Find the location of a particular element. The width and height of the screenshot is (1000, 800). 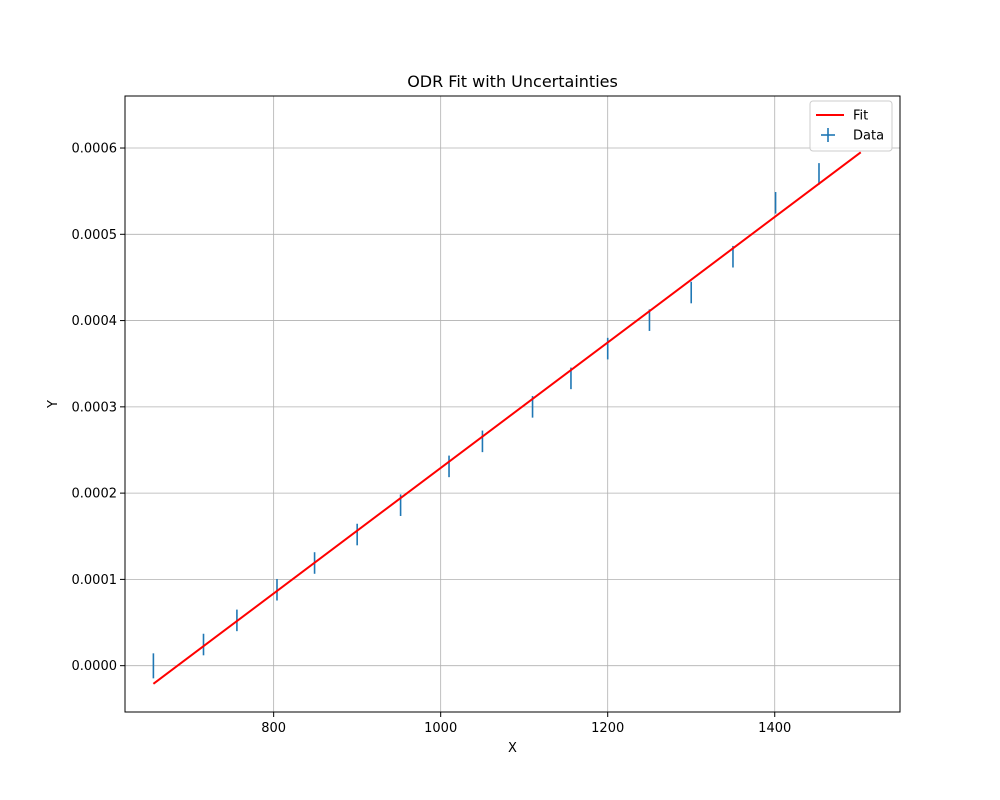

legend-box is located at coordinates (851, 126).